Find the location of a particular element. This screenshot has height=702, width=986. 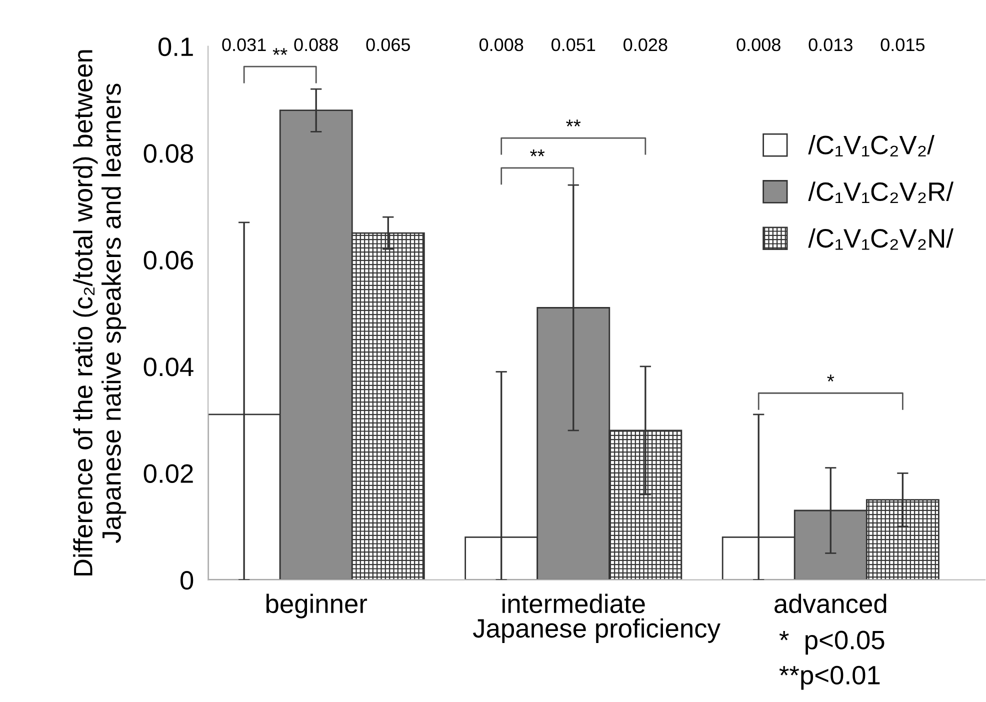

y-tick-label: 0.06 is located at coordinates (168, 260).